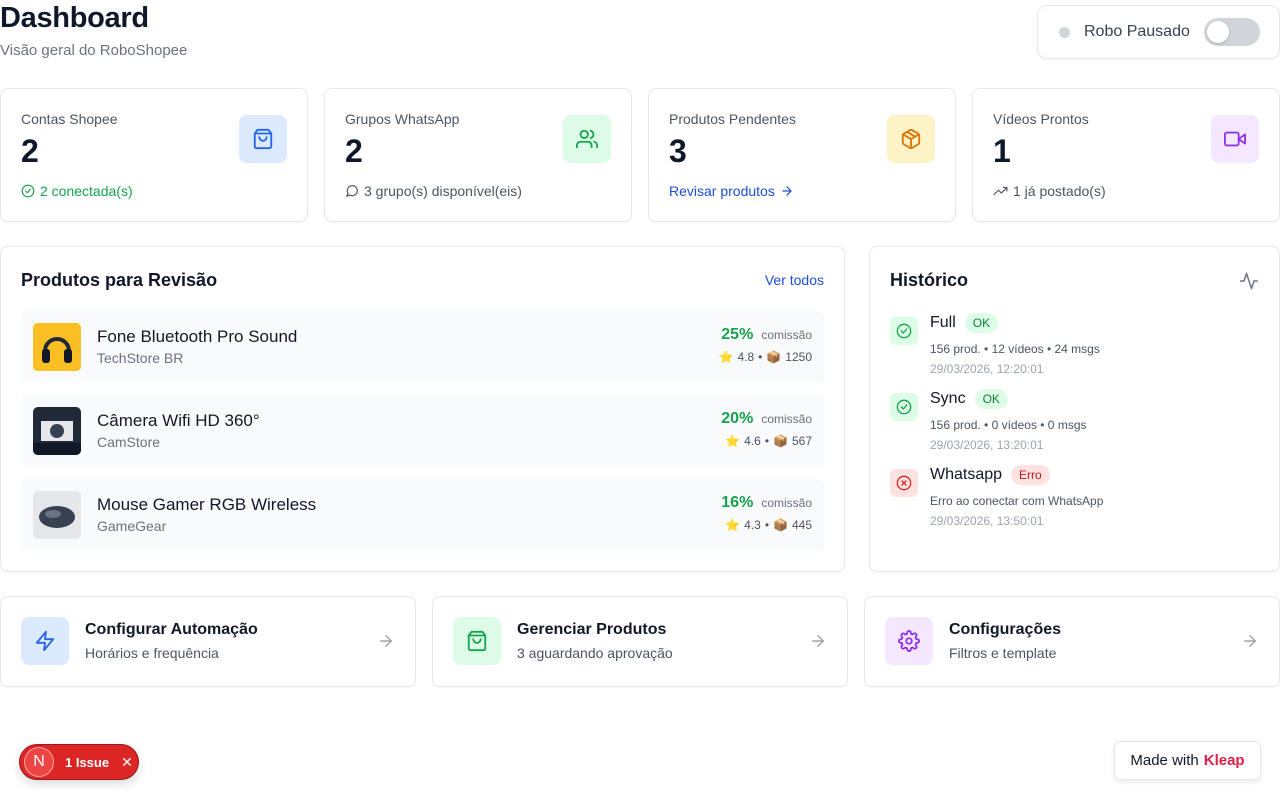 The height and width of the screenshot is (800, 1280). What do you see at coordinates (943, 322) in the screenshot?
I see `history-item-title: Full` at bounding box center [943, 322].